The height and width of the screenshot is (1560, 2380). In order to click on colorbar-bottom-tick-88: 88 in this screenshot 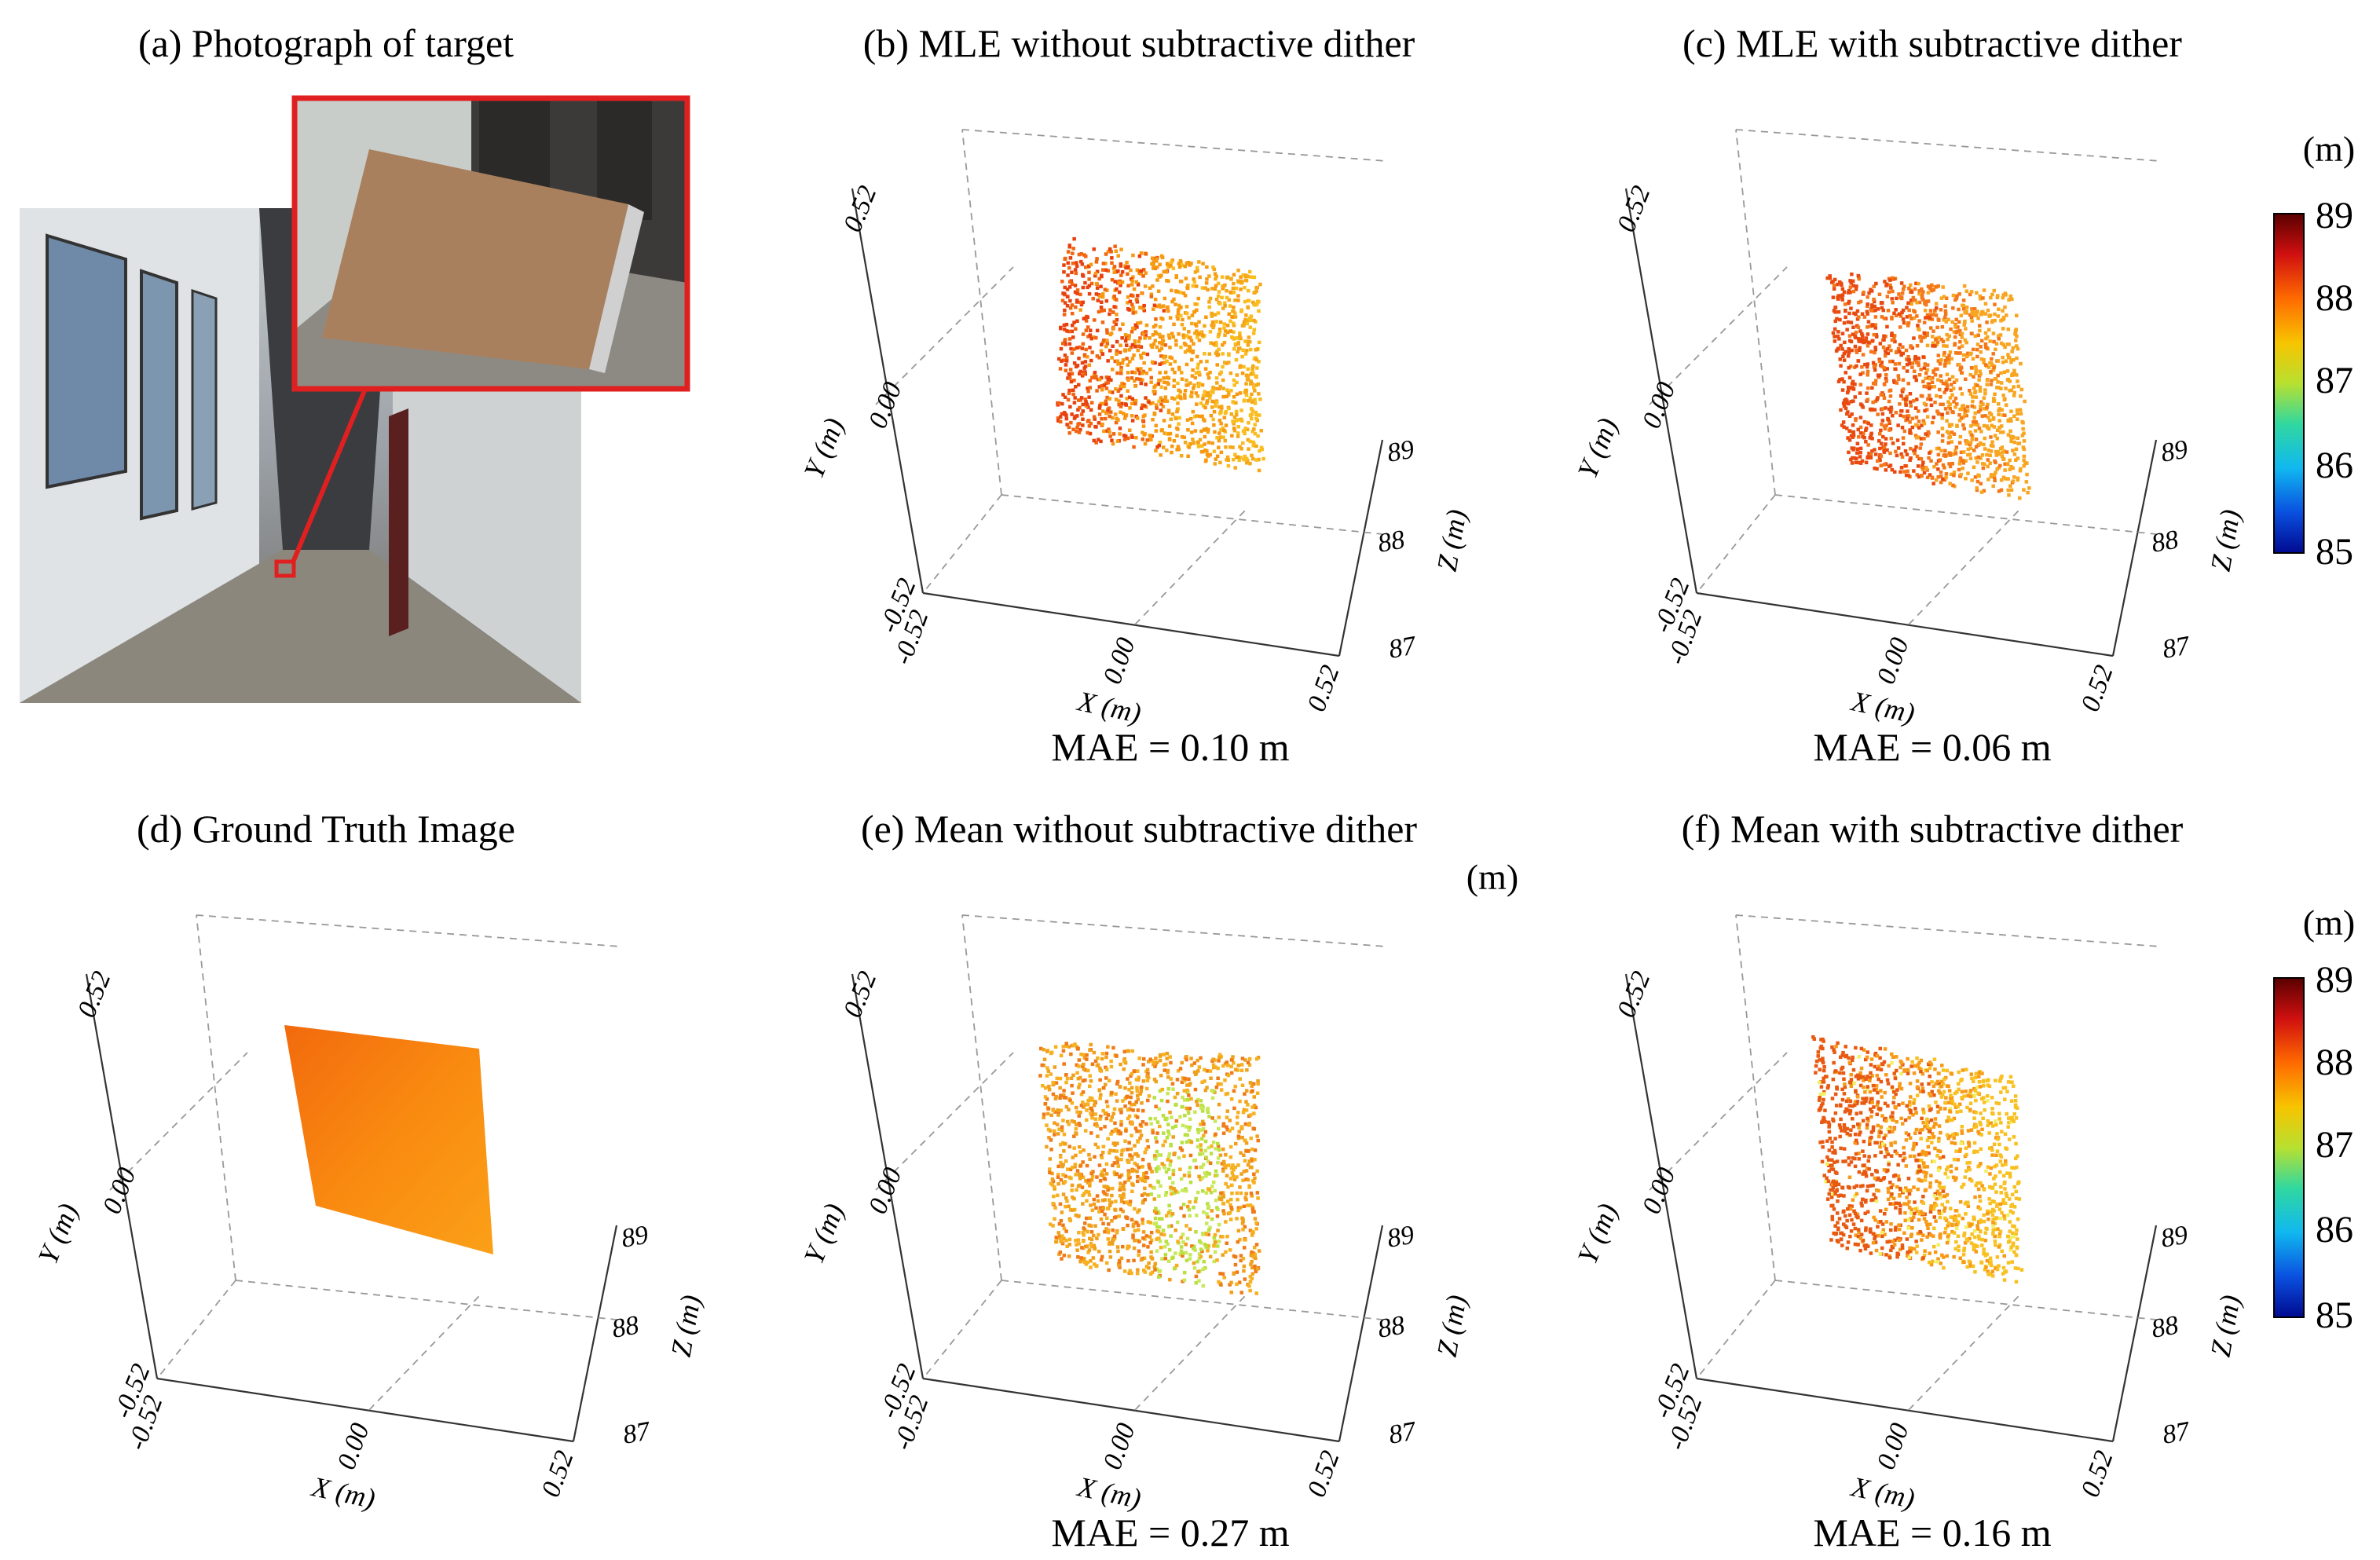, I will do `click(2334, 1062)`.